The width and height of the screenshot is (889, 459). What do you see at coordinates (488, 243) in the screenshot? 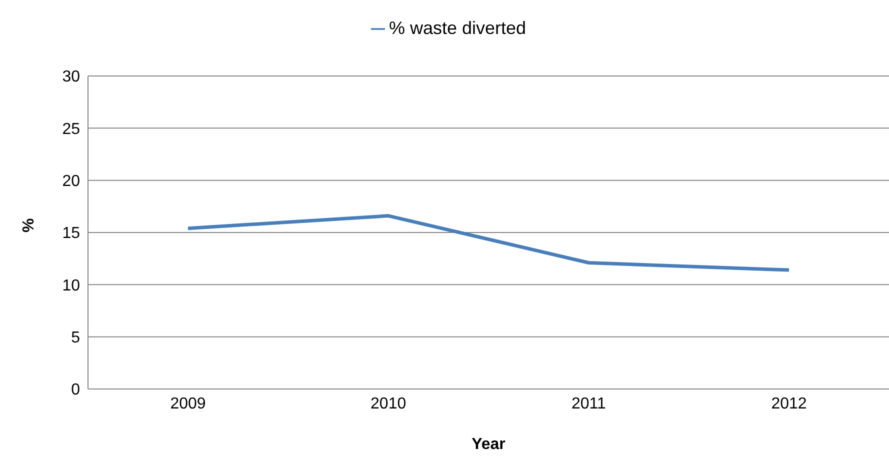
I see `line-series` at bounding box center [488, 243].